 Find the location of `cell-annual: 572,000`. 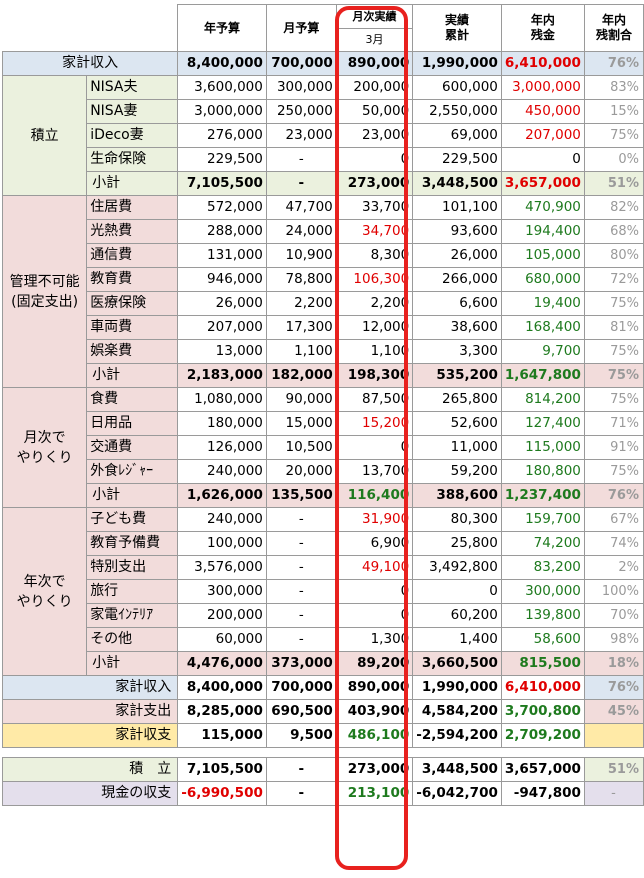

cell-annual: 572,000 is located at coordinates (222, 207).